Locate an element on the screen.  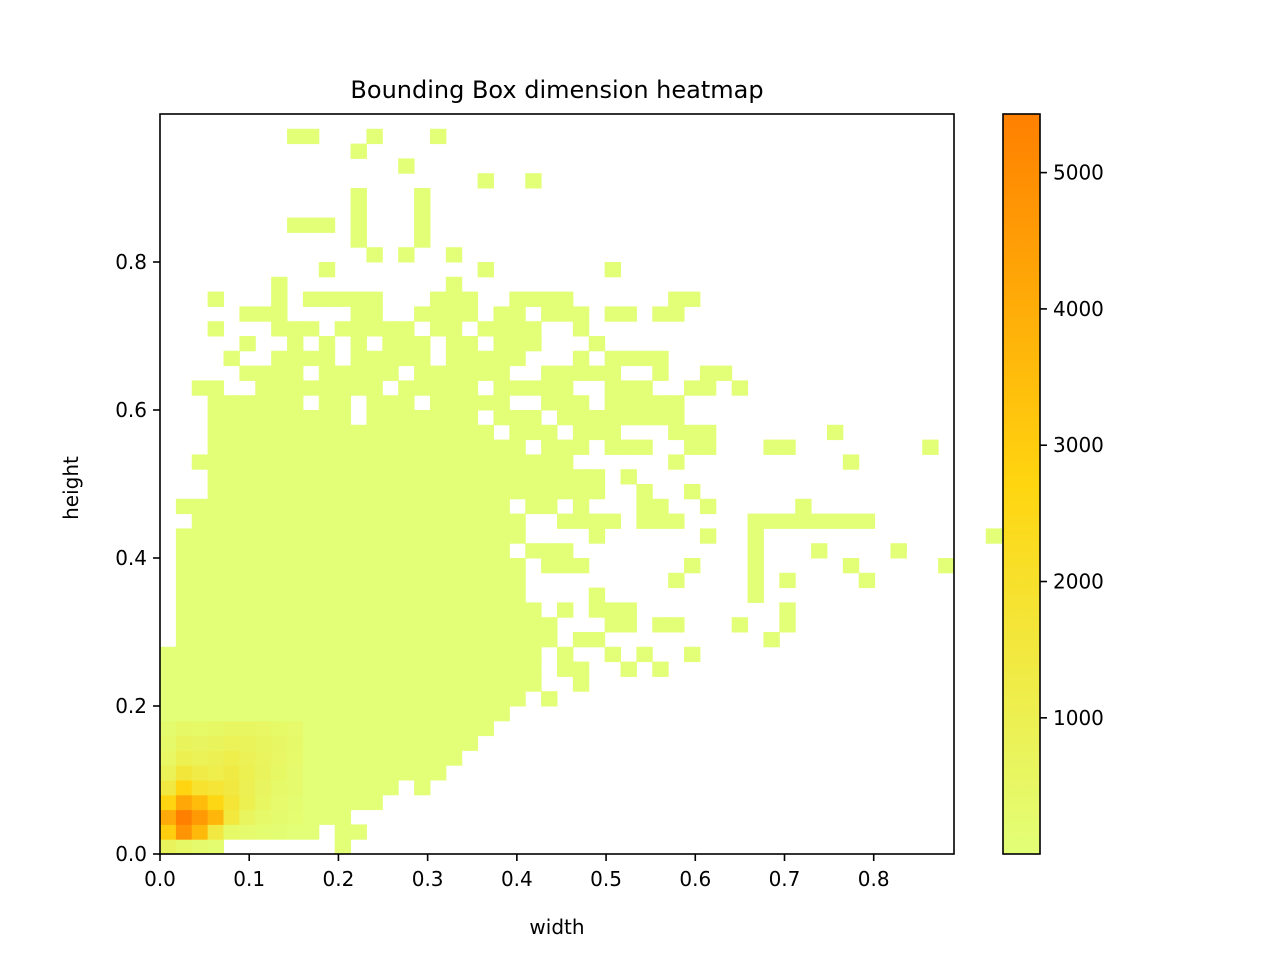
y-axis-ticks: 0.0 0.2 0.4 0.6 0.8 is located at coordinates (137, 558).